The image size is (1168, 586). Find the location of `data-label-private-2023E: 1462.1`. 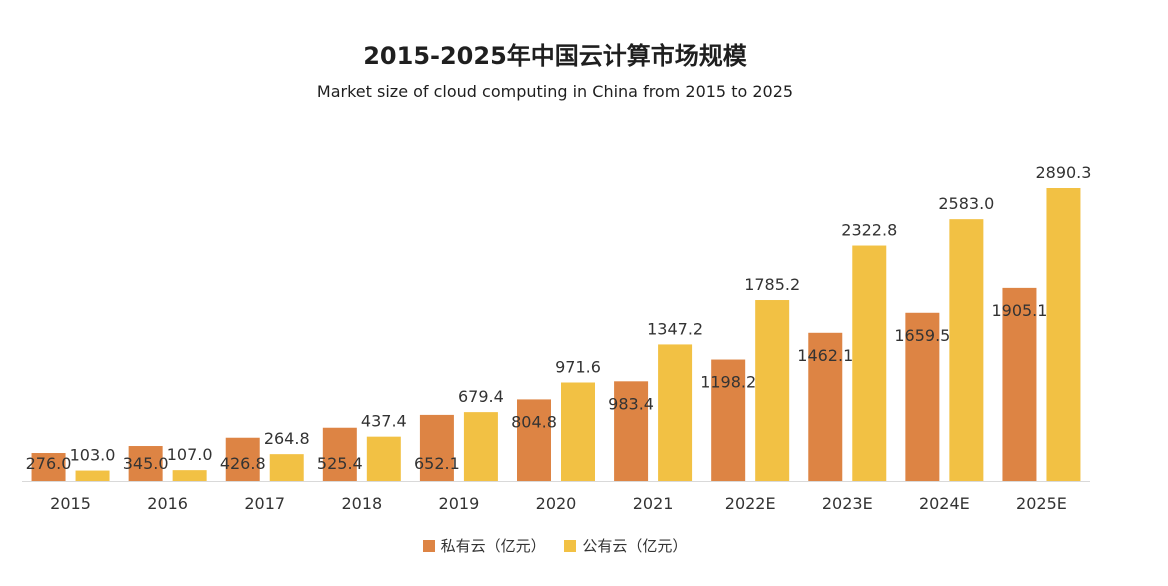

data-label-private-2023E: 1462.1 is located at coordinates (825, 355).